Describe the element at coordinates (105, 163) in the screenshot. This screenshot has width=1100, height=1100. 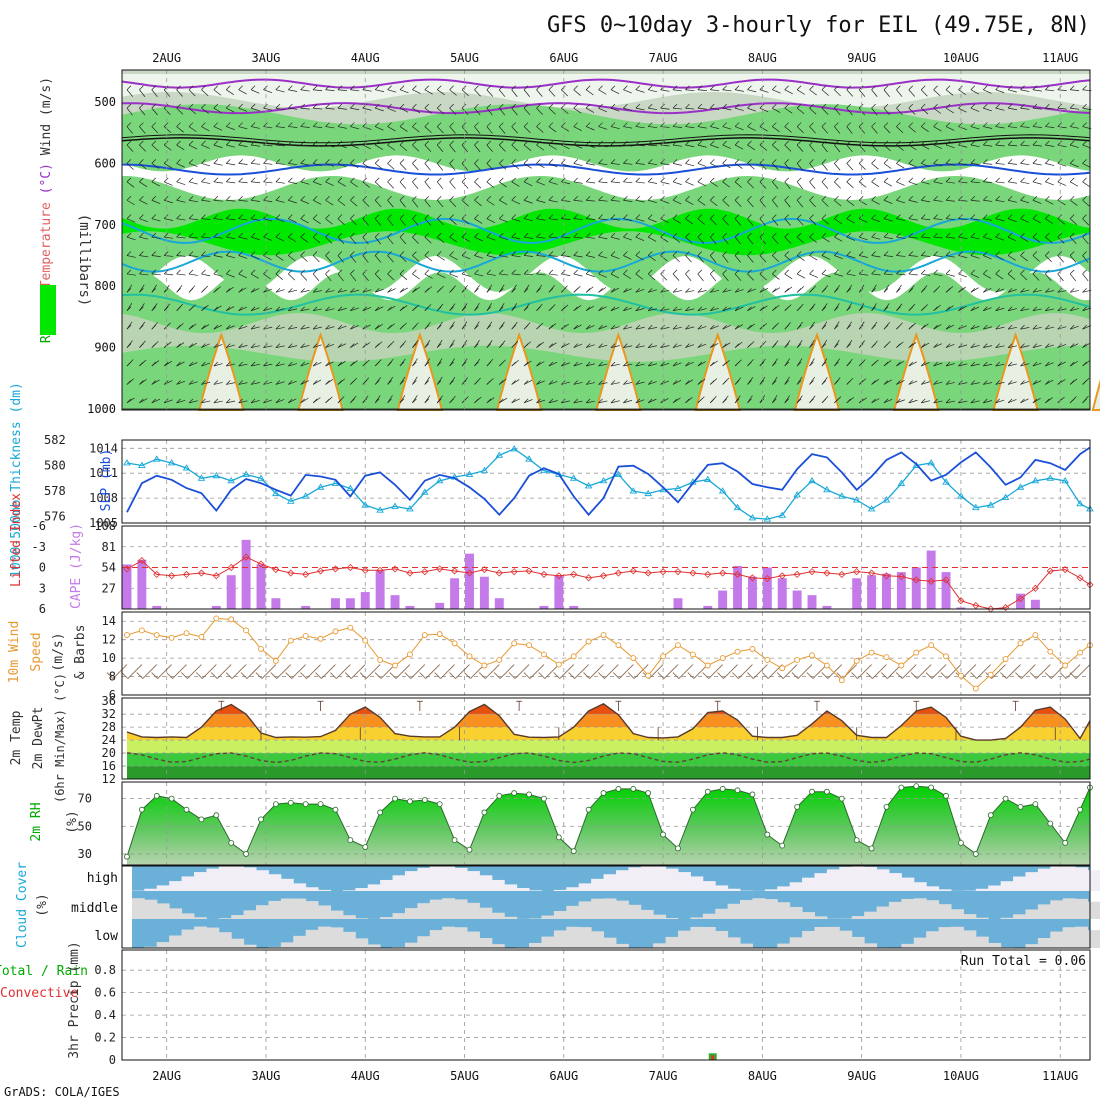
I see `y-tick-label: 600` at that location.